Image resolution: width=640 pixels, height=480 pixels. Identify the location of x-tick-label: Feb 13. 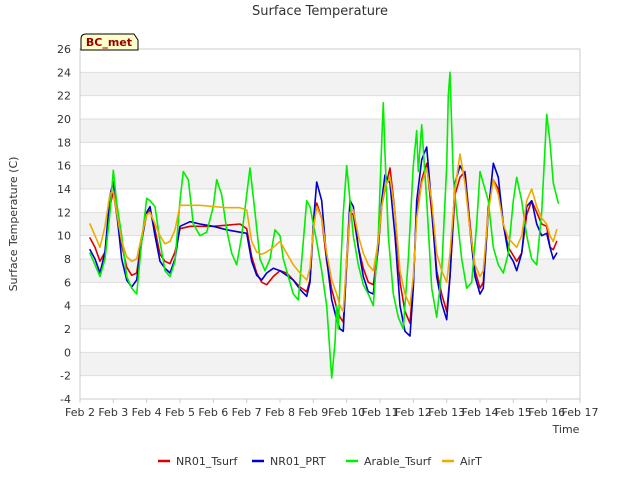
(446, 412).